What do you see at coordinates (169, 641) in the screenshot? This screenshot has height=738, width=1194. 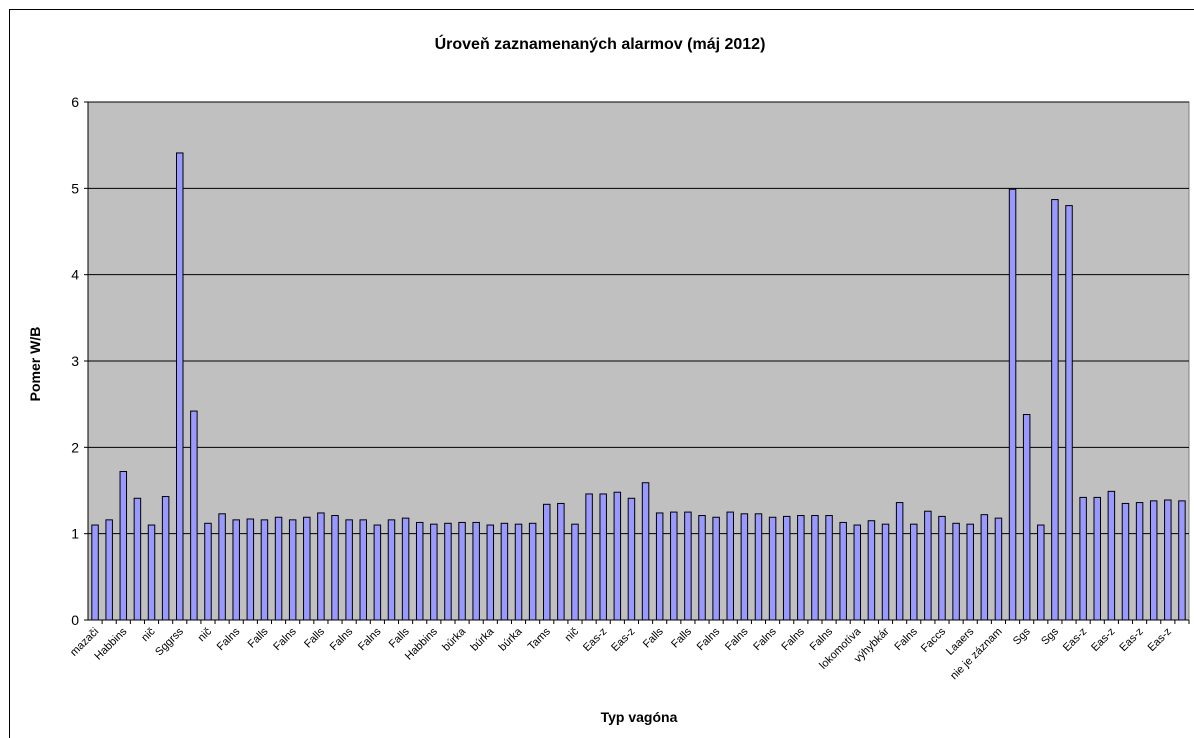 I see `x-tick-label: Sggrss` at bounding box center [169, 641].